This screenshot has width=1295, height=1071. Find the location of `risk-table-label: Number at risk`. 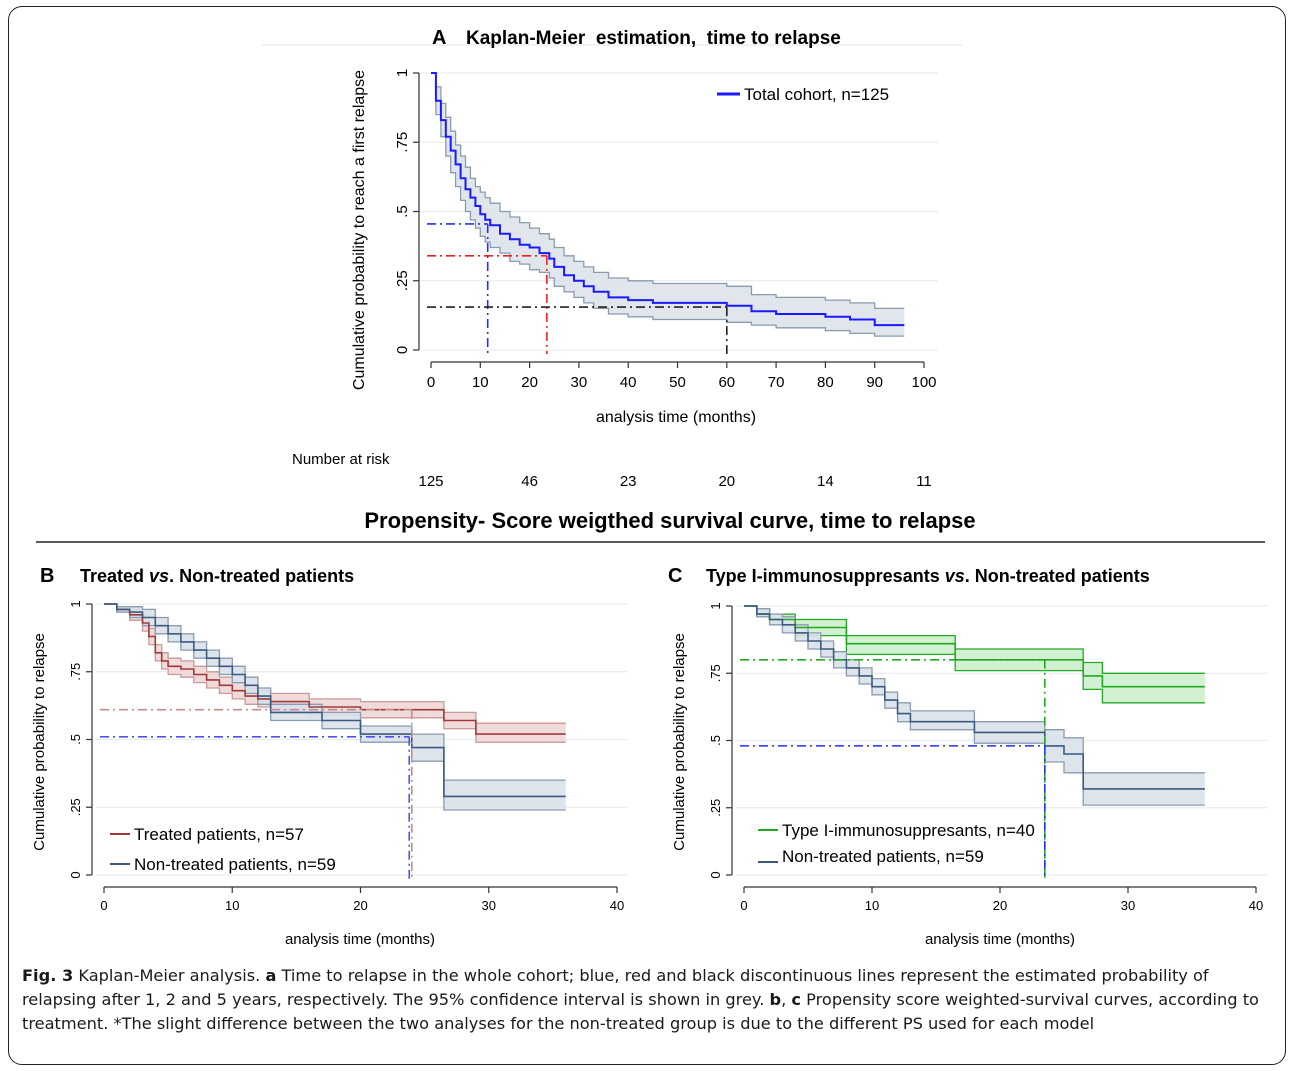

risk-table-label: Number at risk is located at coordinates (341, 459).